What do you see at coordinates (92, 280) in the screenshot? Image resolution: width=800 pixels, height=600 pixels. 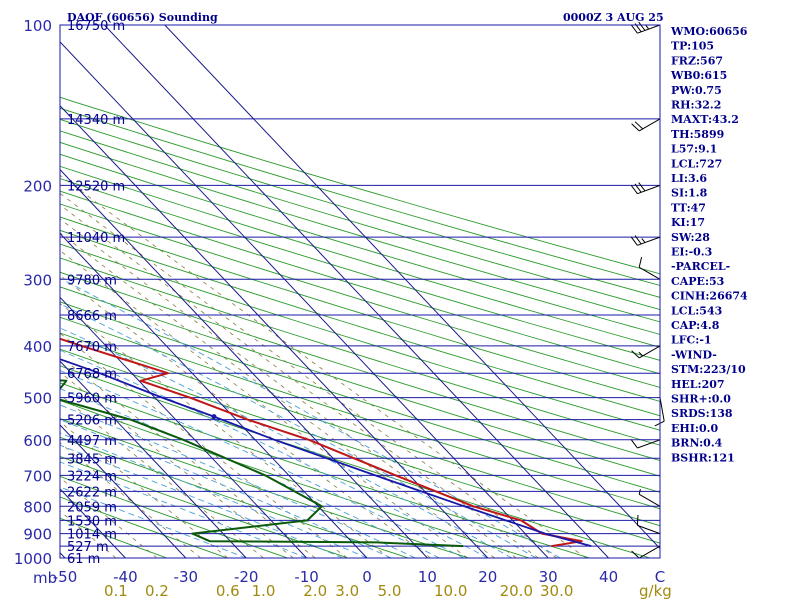 I see `height-level-label: 9780 m` at bounding box center [92, 280].